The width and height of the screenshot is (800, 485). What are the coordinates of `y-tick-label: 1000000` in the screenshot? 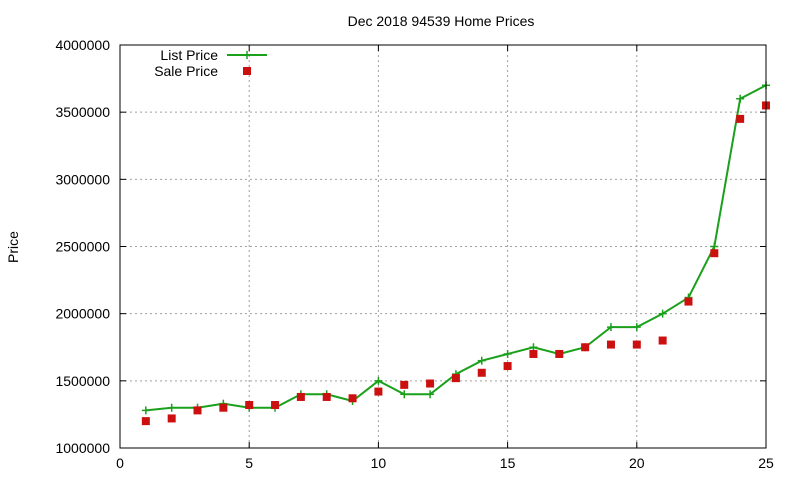 It's located at (82, 448).